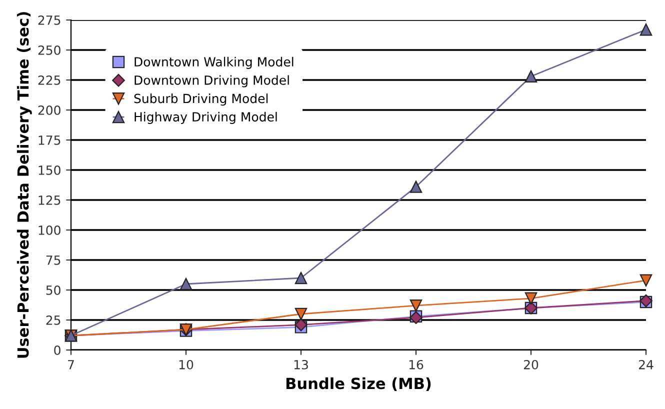 This screenshot has width=665, height=409. I want to click on y-tick-label: 125, so click(49, 200).